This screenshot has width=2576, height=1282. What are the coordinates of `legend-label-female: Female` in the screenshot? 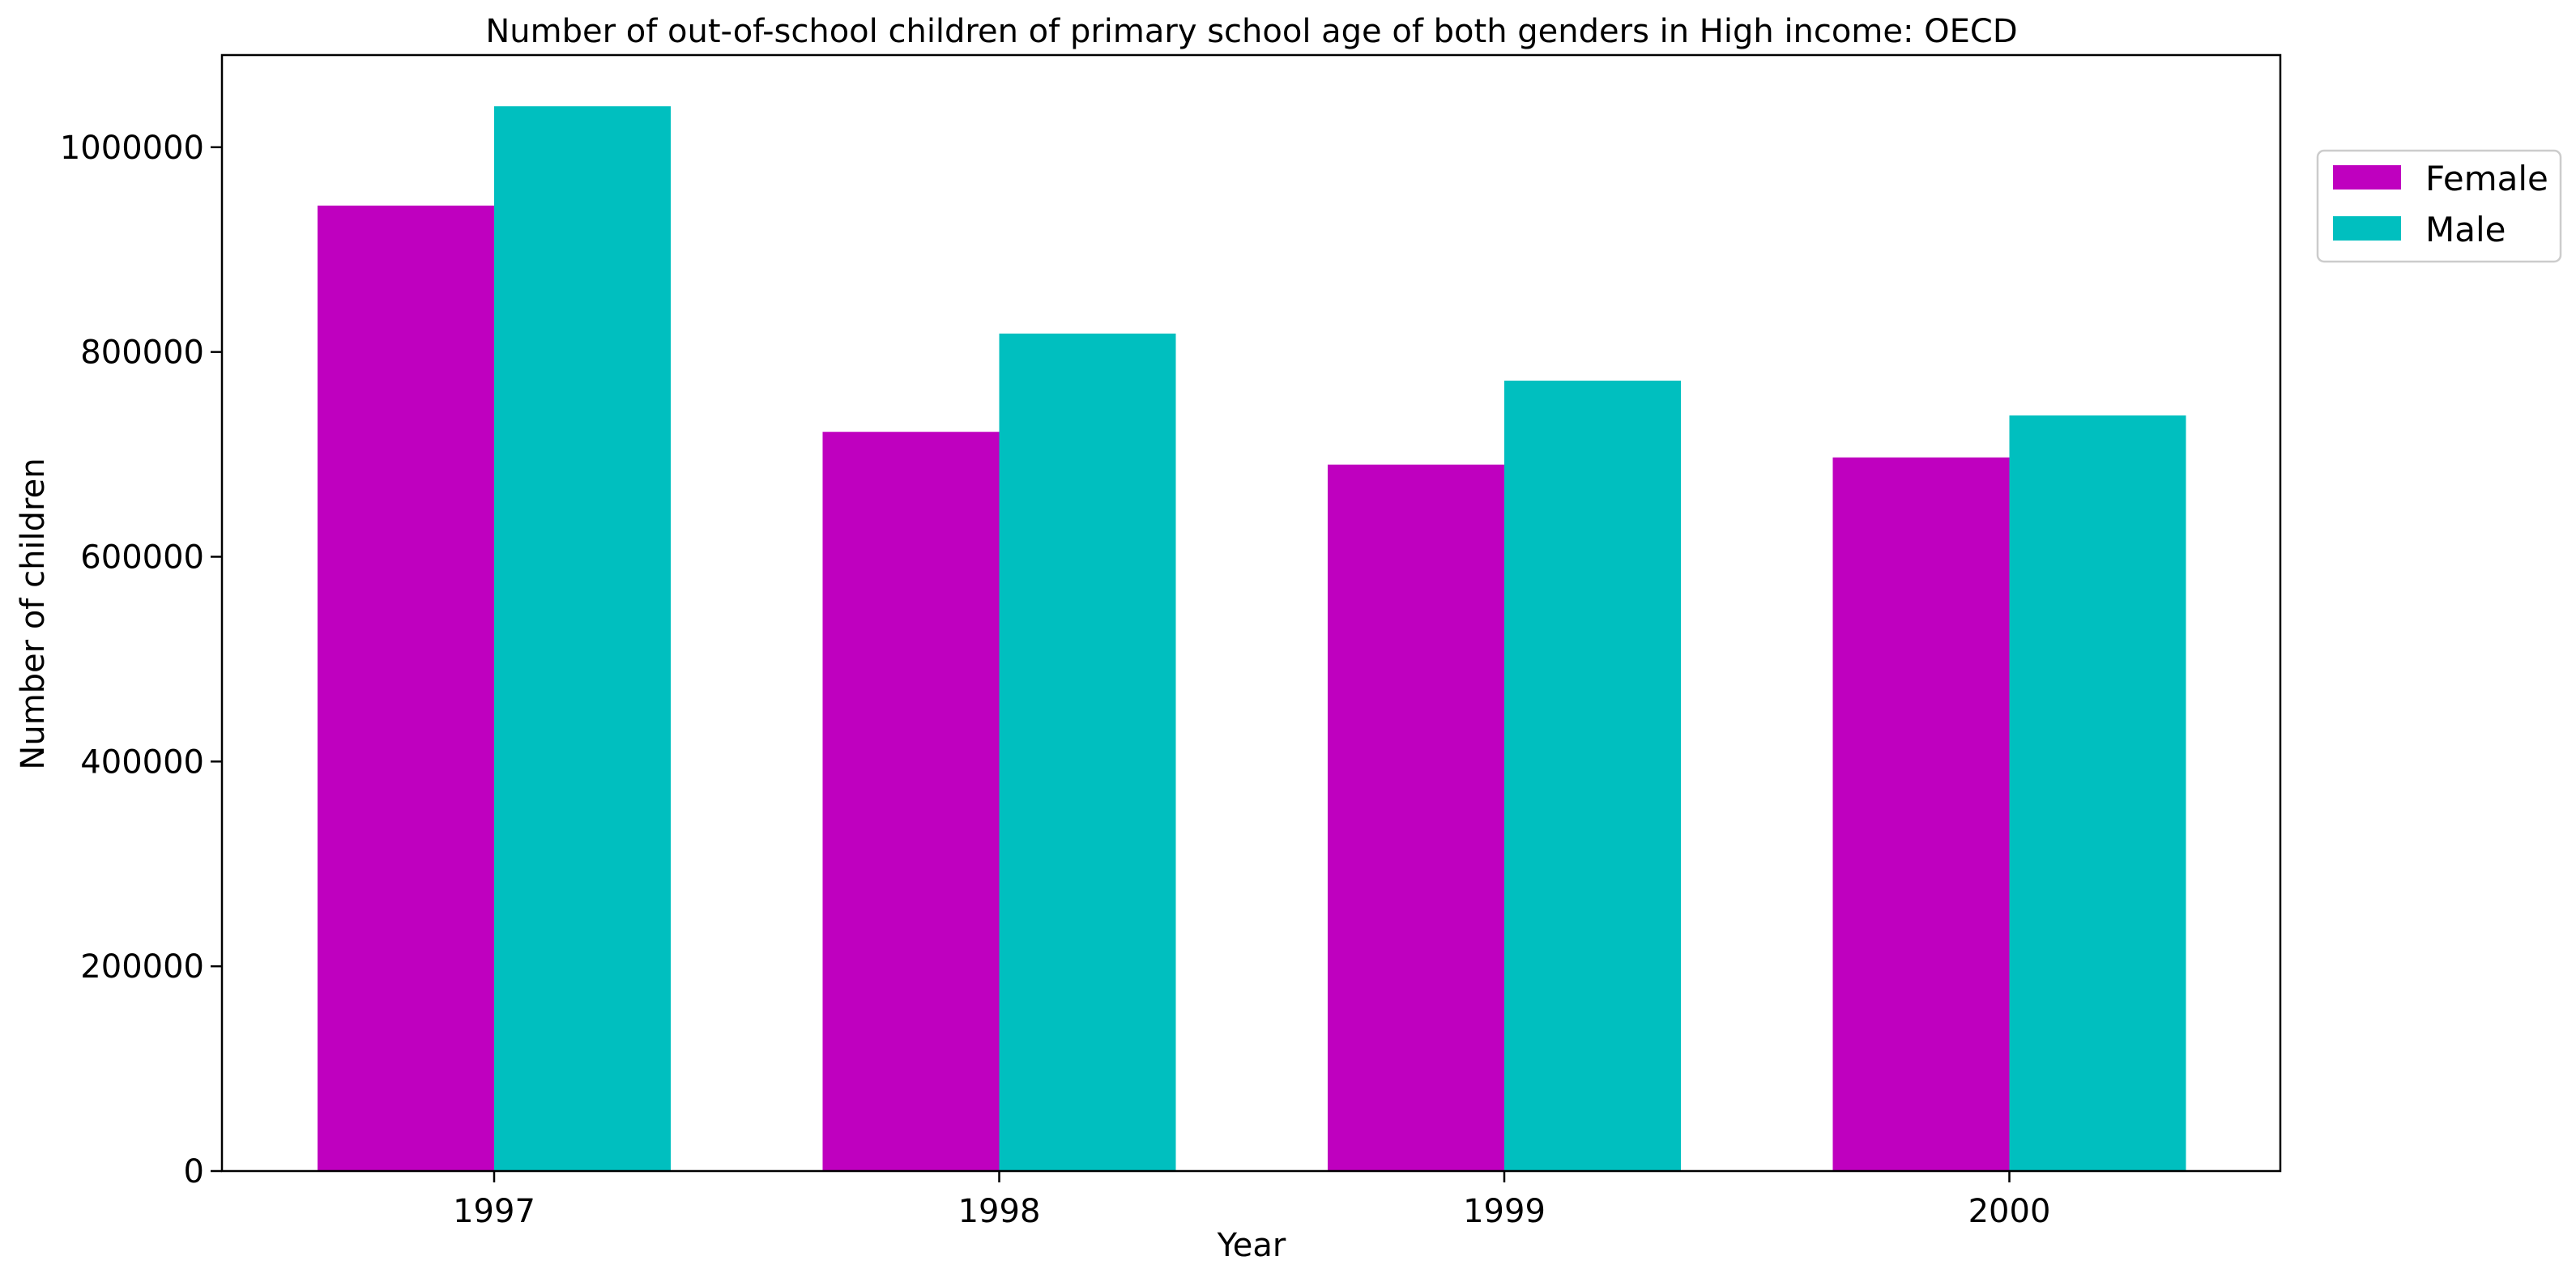 It's located at (2486, 178).